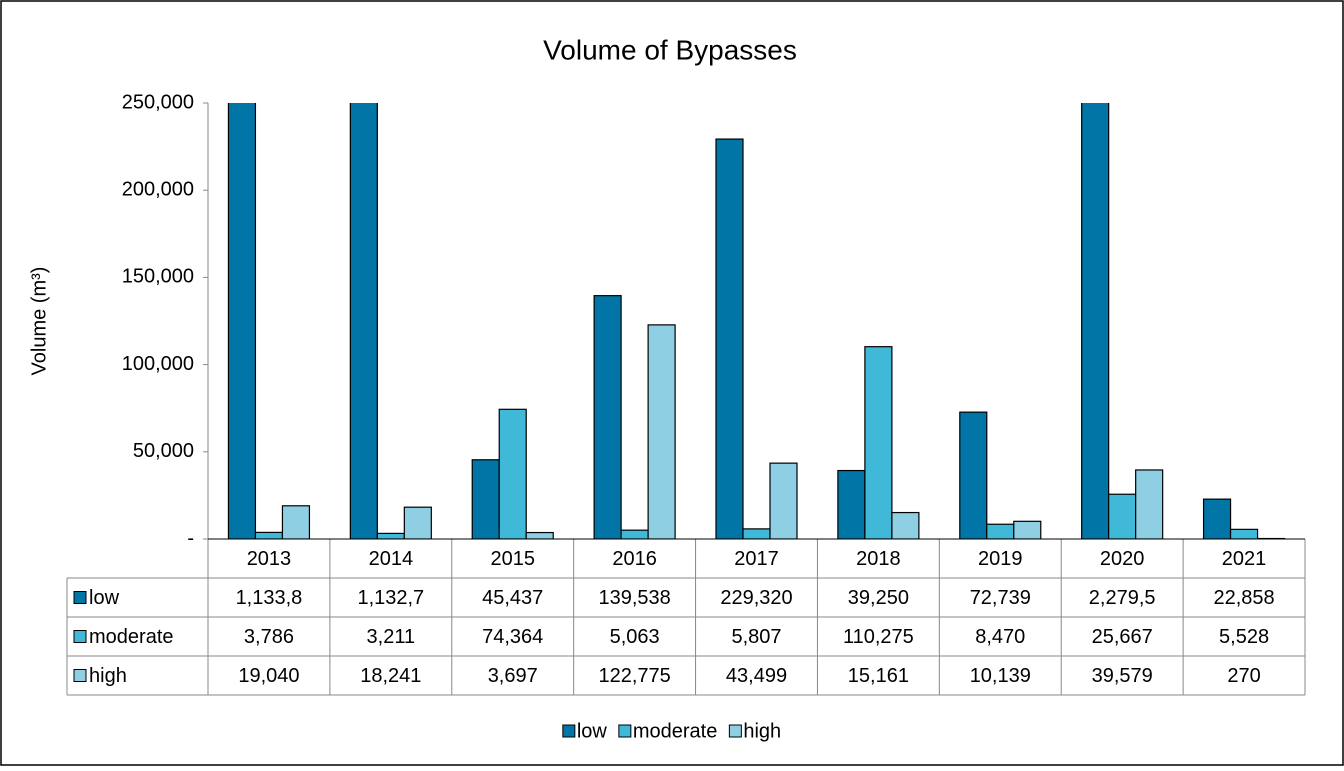  Describe the element at coordinates (878, 559) in the screenshot. I see `x-tick-label: 2018` at that location.